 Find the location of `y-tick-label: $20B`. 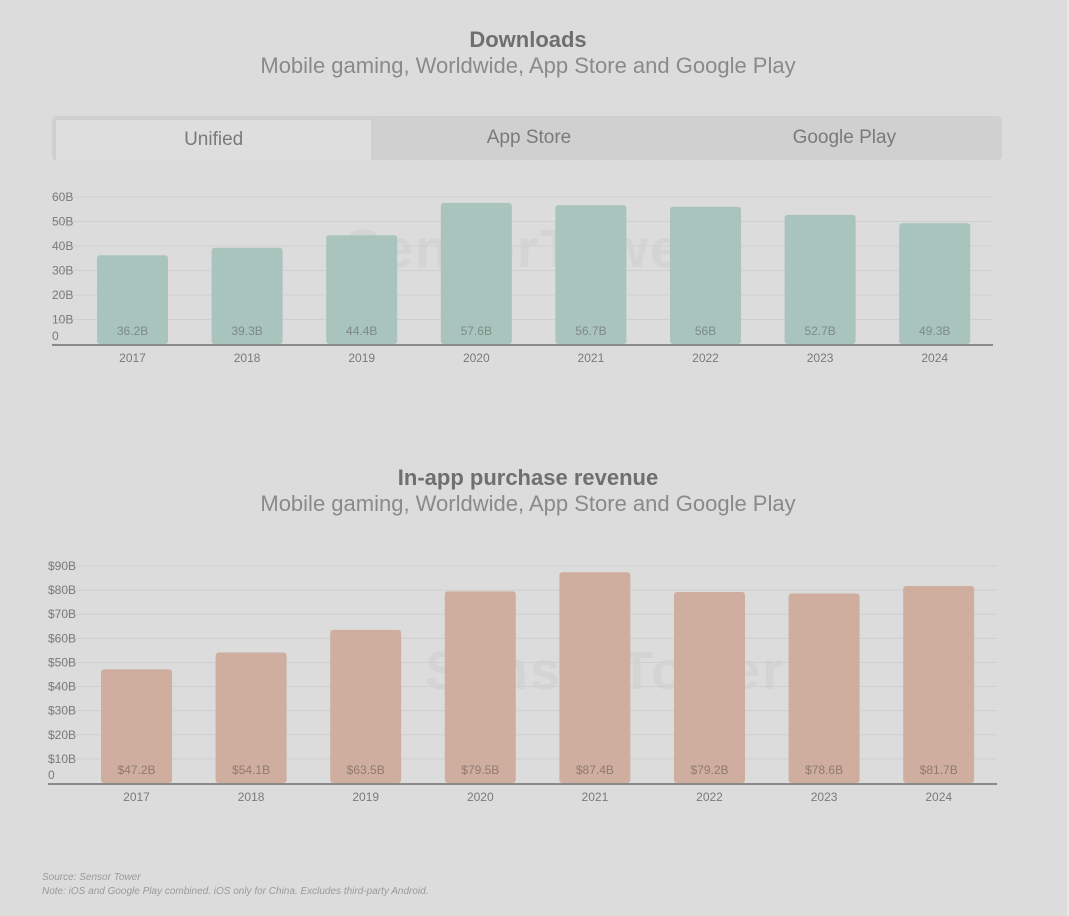

y-tick-label: $20B is located at coordinates (62, 735).